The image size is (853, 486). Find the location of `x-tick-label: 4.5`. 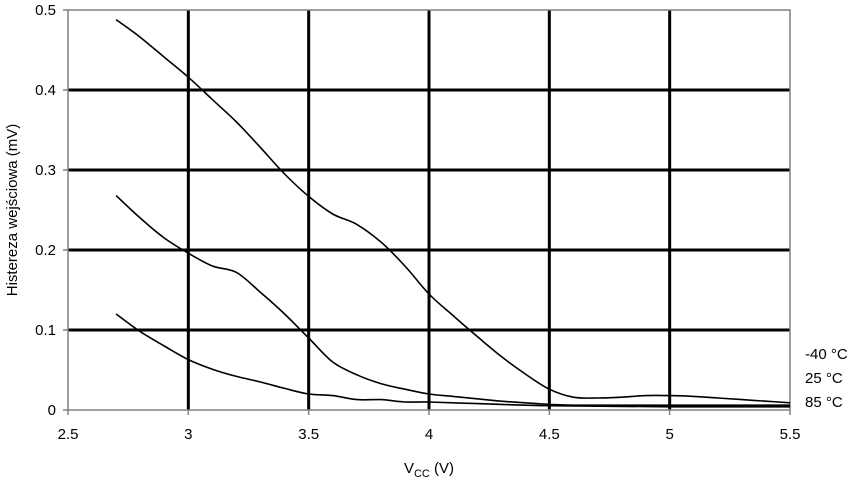

x-tick-label: 4.5 is located at coordinates (549, 434).